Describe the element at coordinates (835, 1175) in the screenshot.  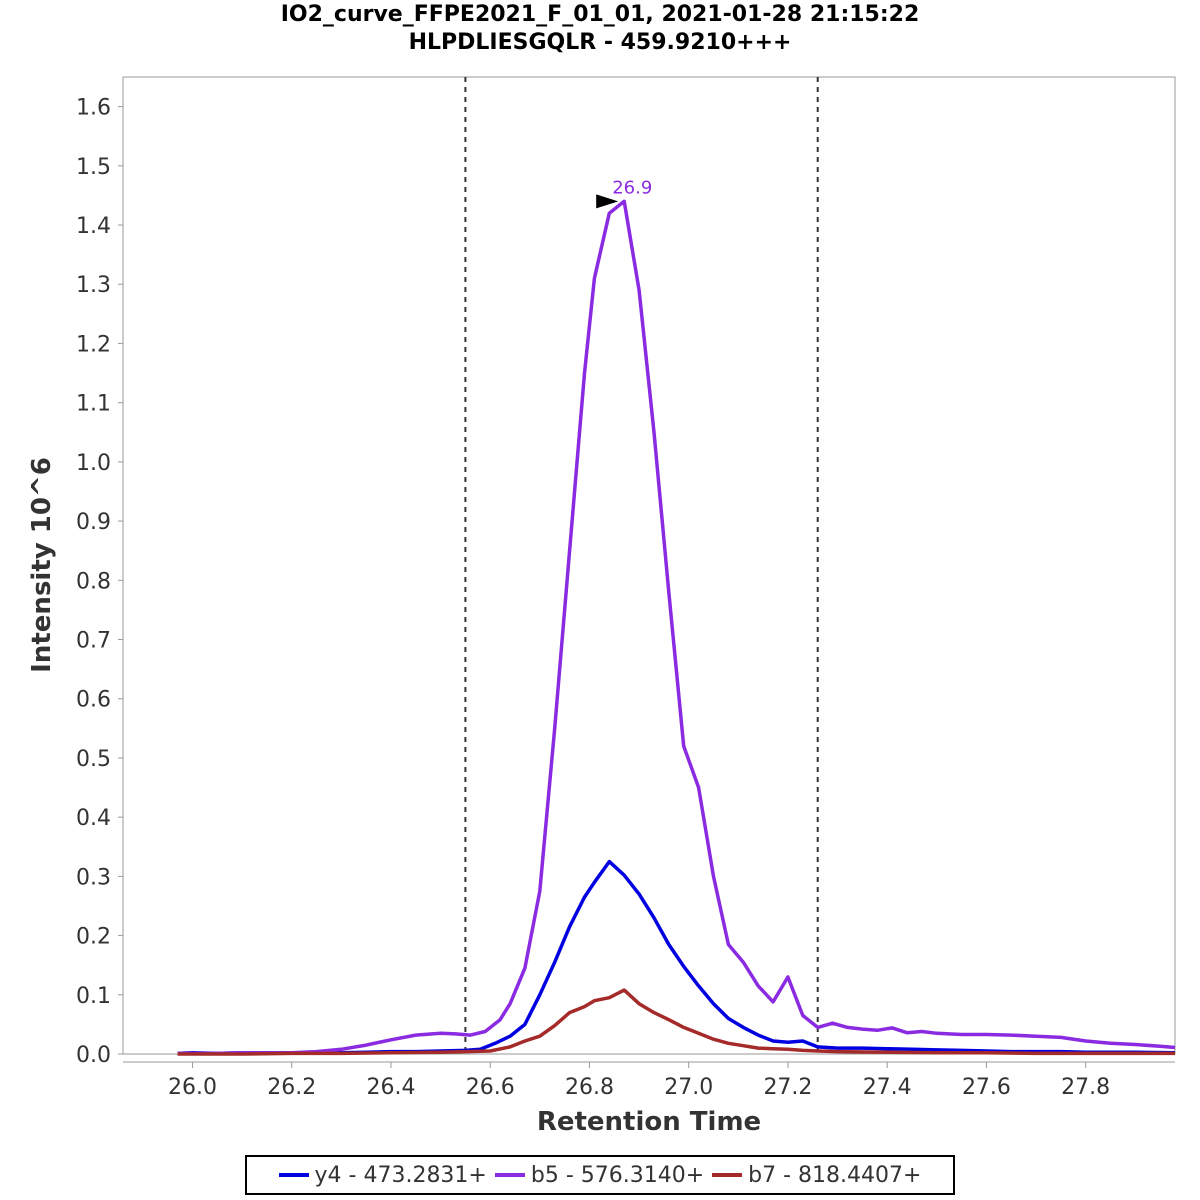
I see `legend-label: b7 - 818.4407+` at that location.